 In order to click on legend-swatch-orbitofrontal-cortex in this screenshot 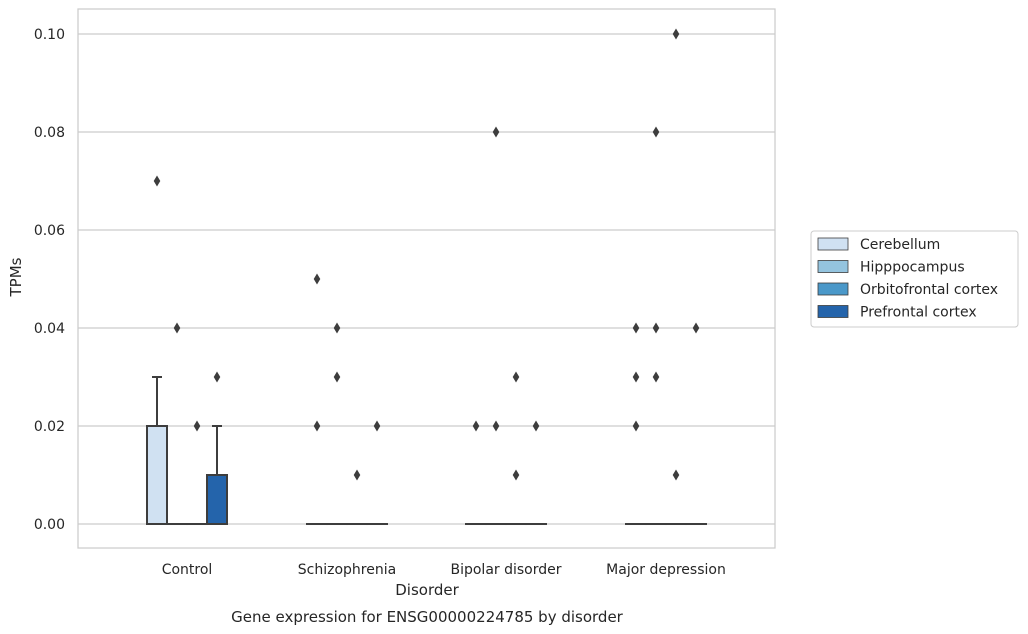, I will do `click(833, 289)`.